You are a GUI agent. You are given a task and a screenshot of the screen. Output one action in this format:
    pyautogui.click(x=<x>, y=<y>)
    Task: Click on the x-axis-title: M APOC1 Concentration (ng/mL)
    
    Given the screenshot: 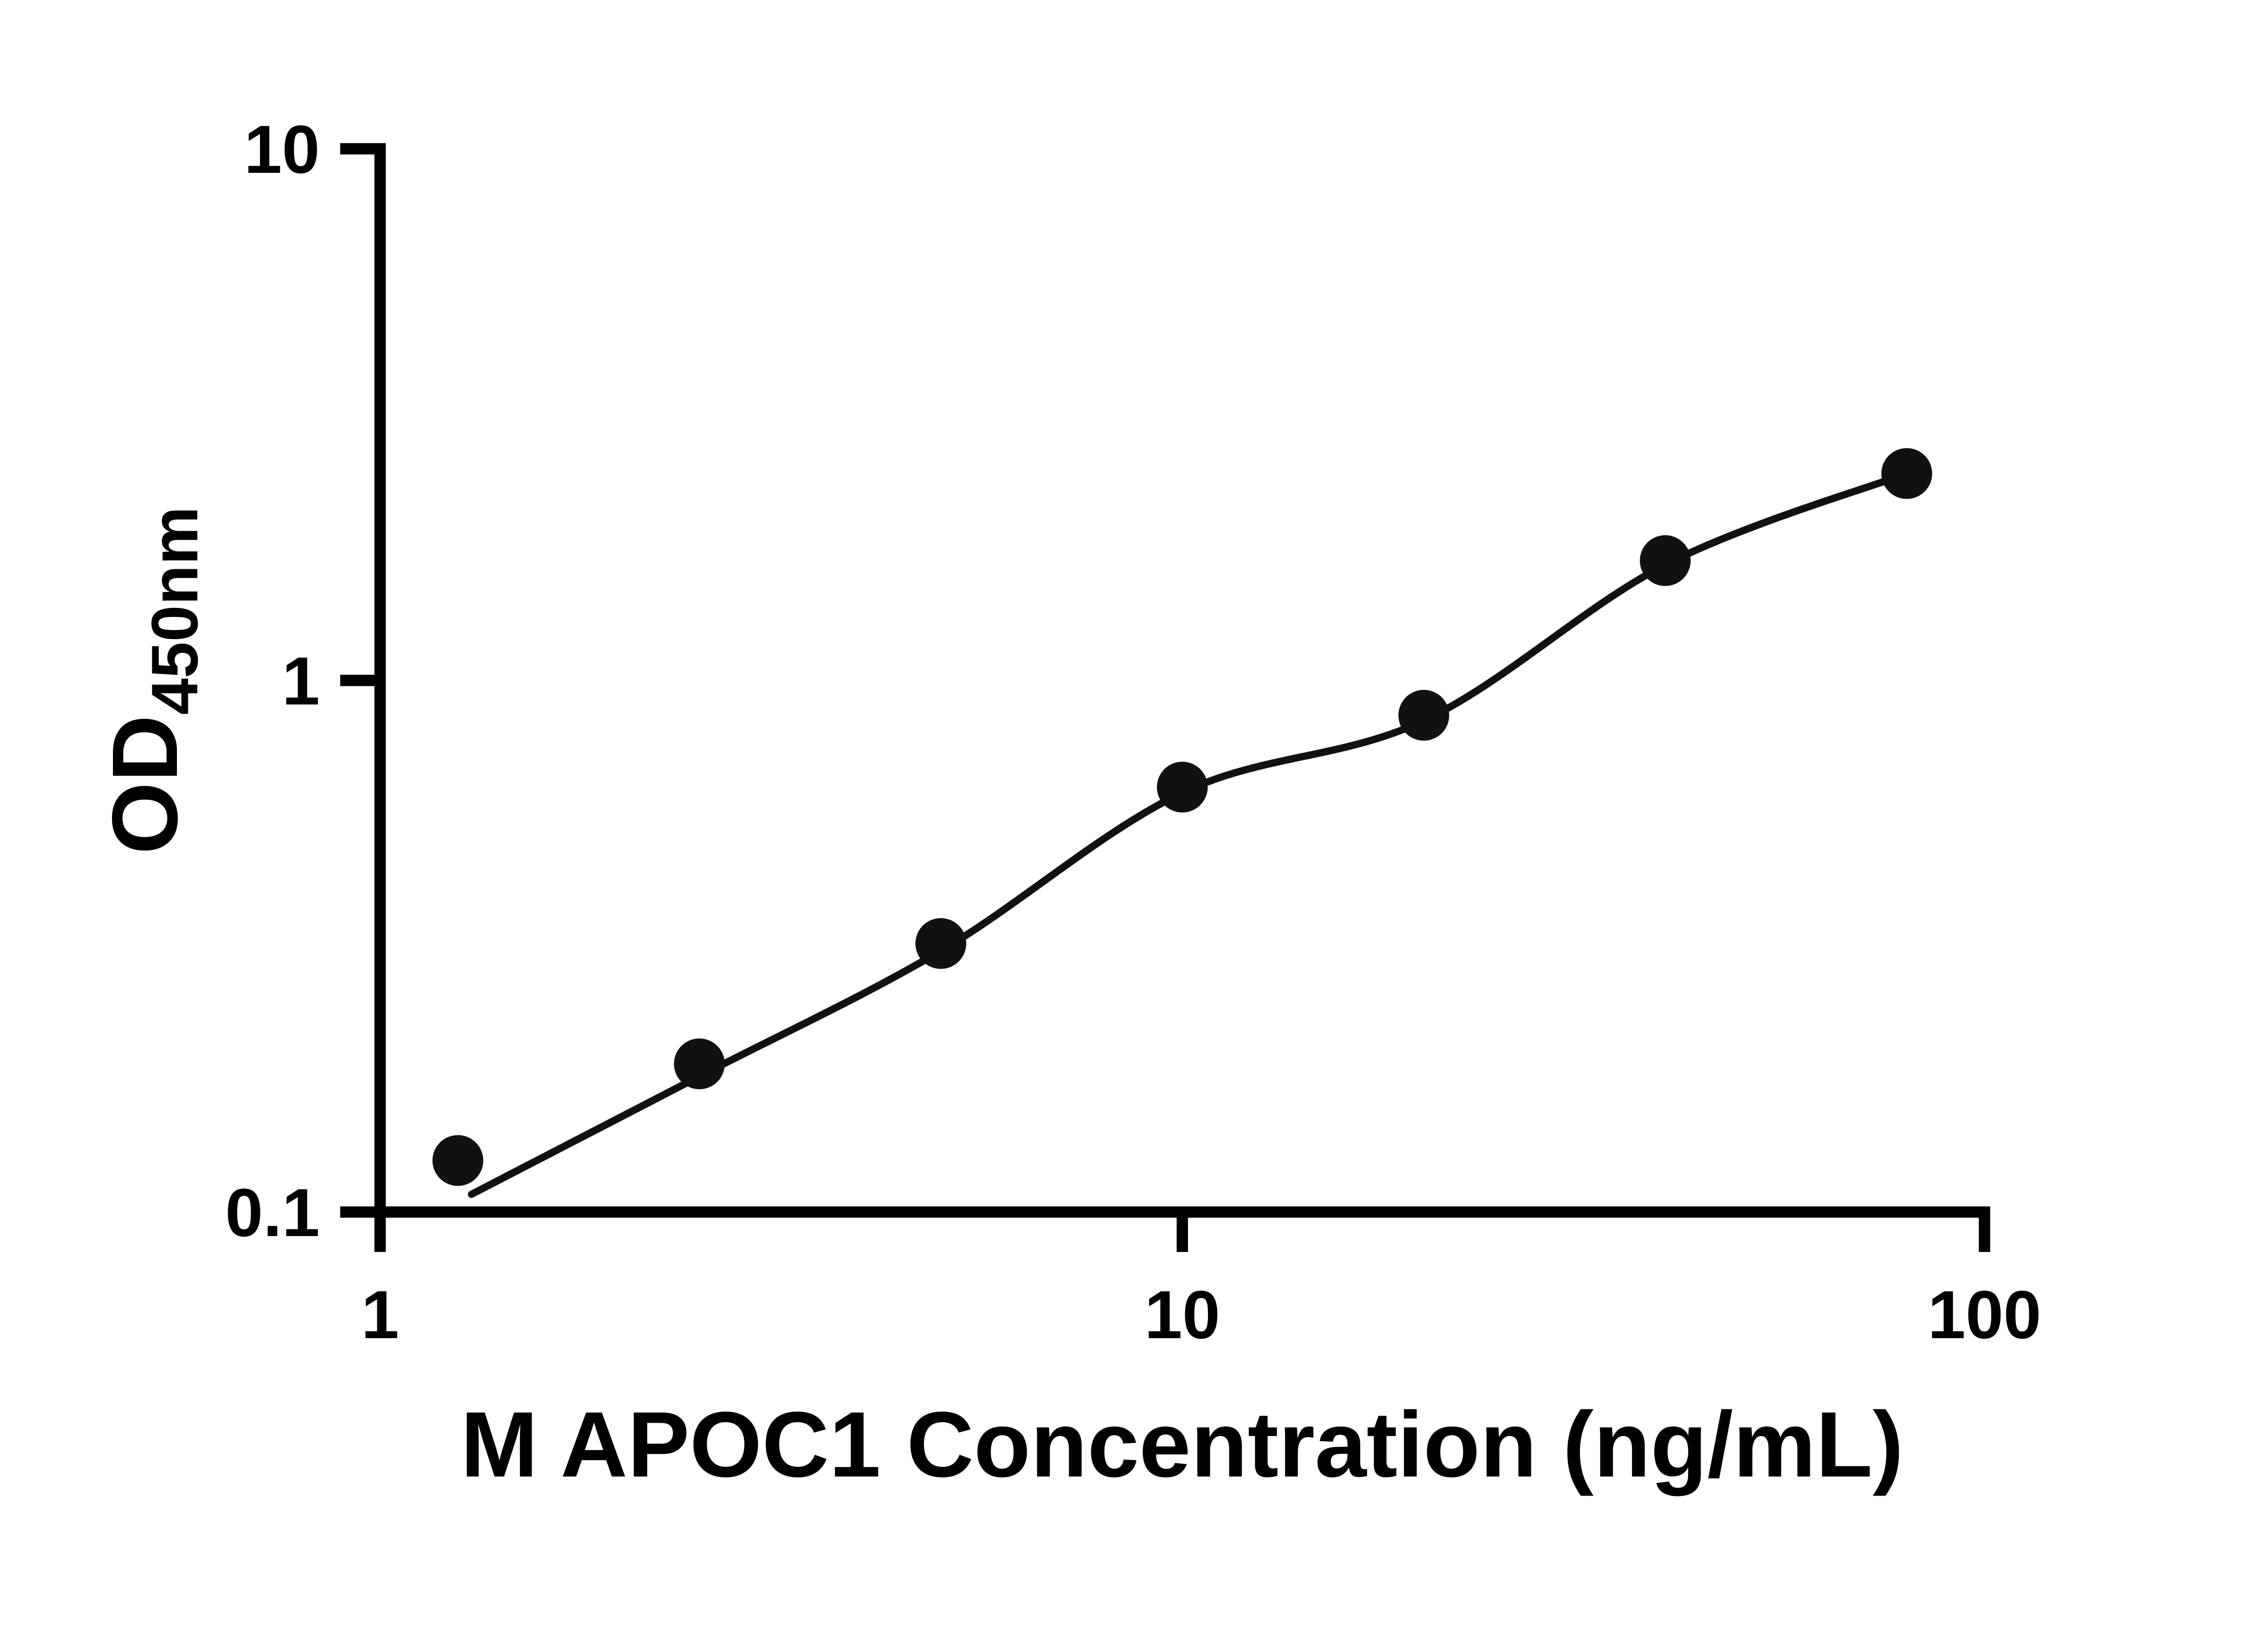 What is the action you would take?
    pyautogui.click(x=1181, y=1444)
    